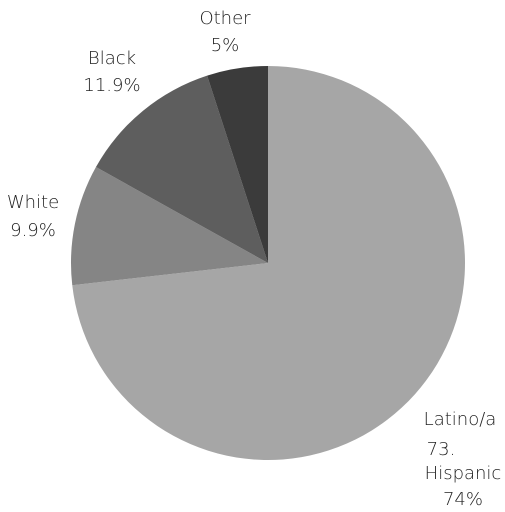 The width and height of the screenshot is (505, 512). What do you see at coordinates (111, 85) in the screenshot?
I see `label-black-percent: 11.9%` at bounding box center [111, 85].